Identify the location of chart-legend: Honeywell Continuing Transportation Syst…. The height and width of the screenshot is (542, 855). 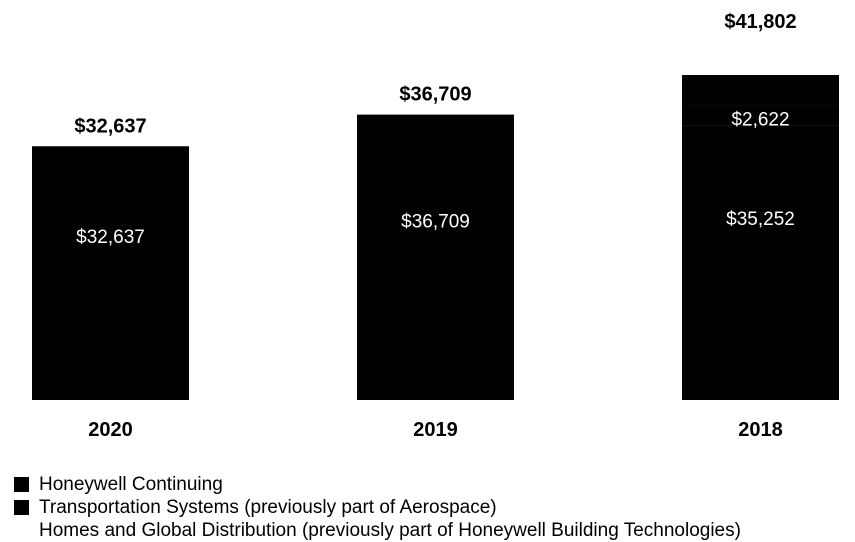
(377, 507).